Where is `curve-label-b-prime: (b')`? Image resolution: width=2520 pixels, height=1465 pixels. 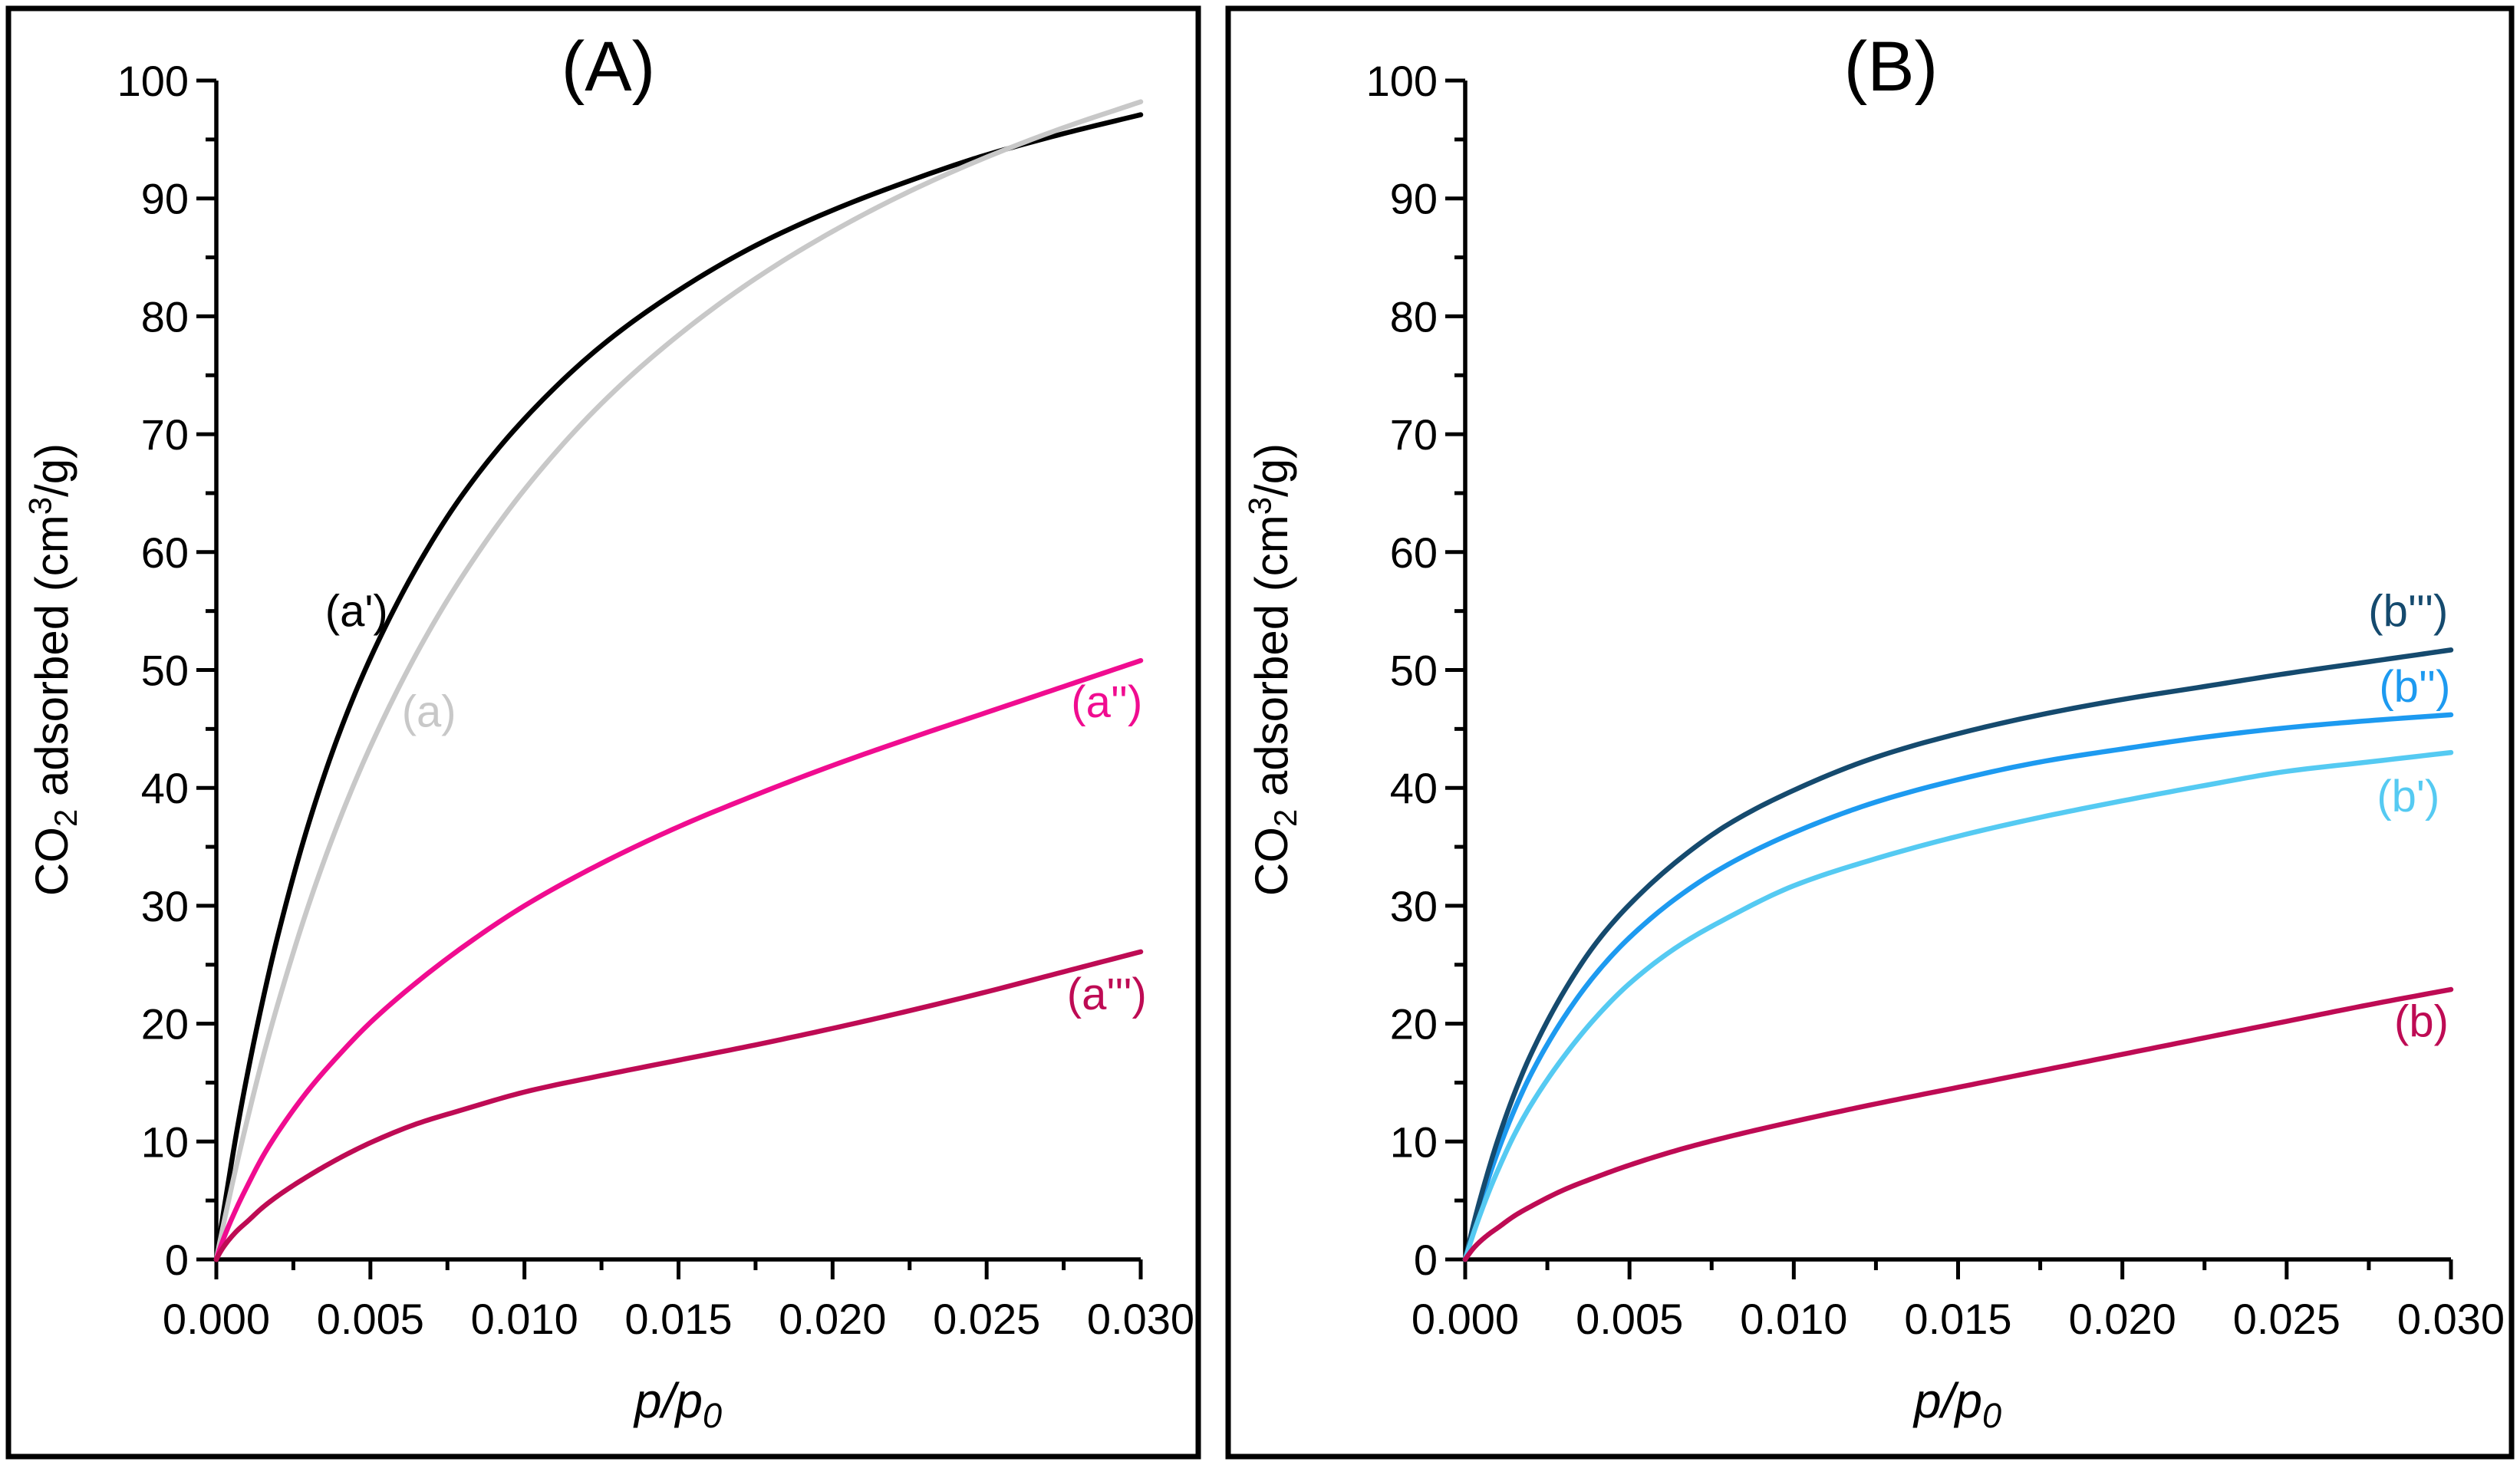
curve-label-b-prime: (b') is located at coordinates (2408, 797).